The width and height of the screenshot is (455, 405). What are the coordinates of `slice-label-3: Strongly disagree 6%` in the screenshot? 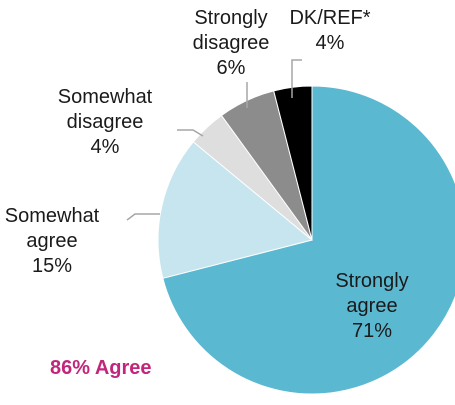 It's located at (231, 43).